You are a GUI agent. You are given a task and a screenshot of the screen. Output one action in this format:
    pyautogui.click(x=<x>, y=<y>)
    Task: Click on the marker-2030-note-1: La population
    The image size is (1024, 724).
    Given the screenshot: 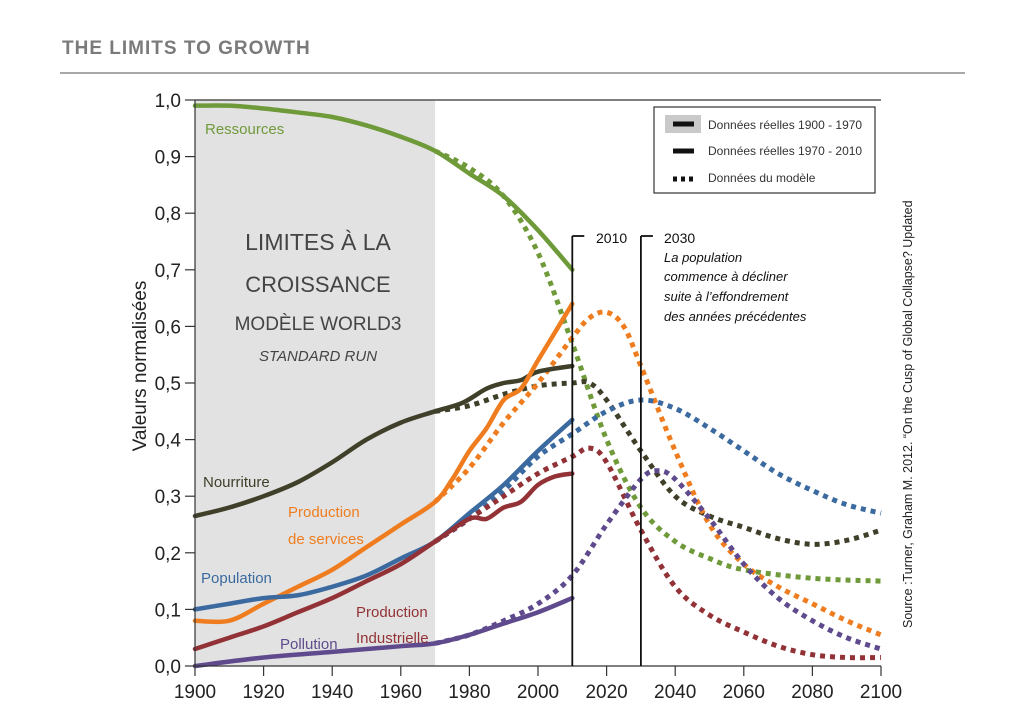 What is the action you would take?
    pyautogui.click(x=703, y=257)
    